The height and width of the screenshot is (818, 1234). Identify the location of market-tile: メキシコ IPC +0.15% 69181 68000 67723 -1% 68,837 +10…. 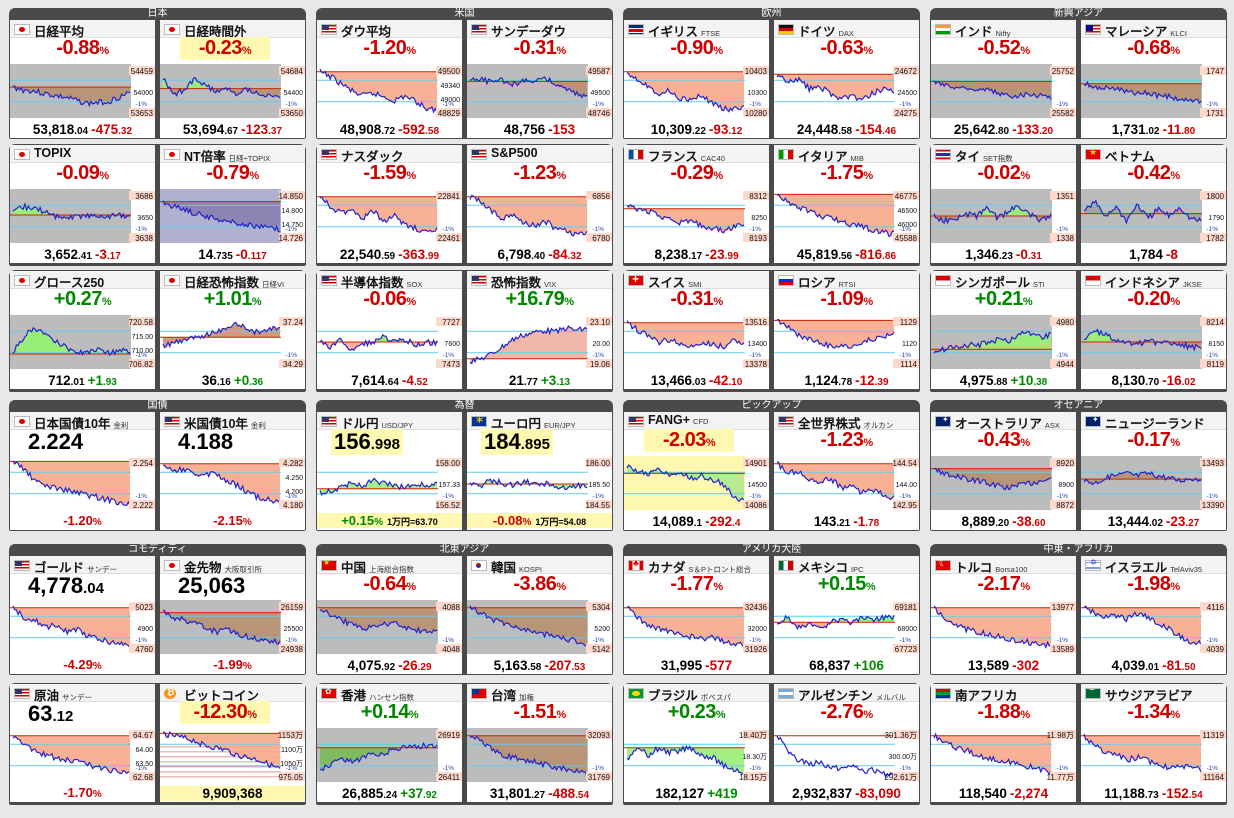
(846, 615).